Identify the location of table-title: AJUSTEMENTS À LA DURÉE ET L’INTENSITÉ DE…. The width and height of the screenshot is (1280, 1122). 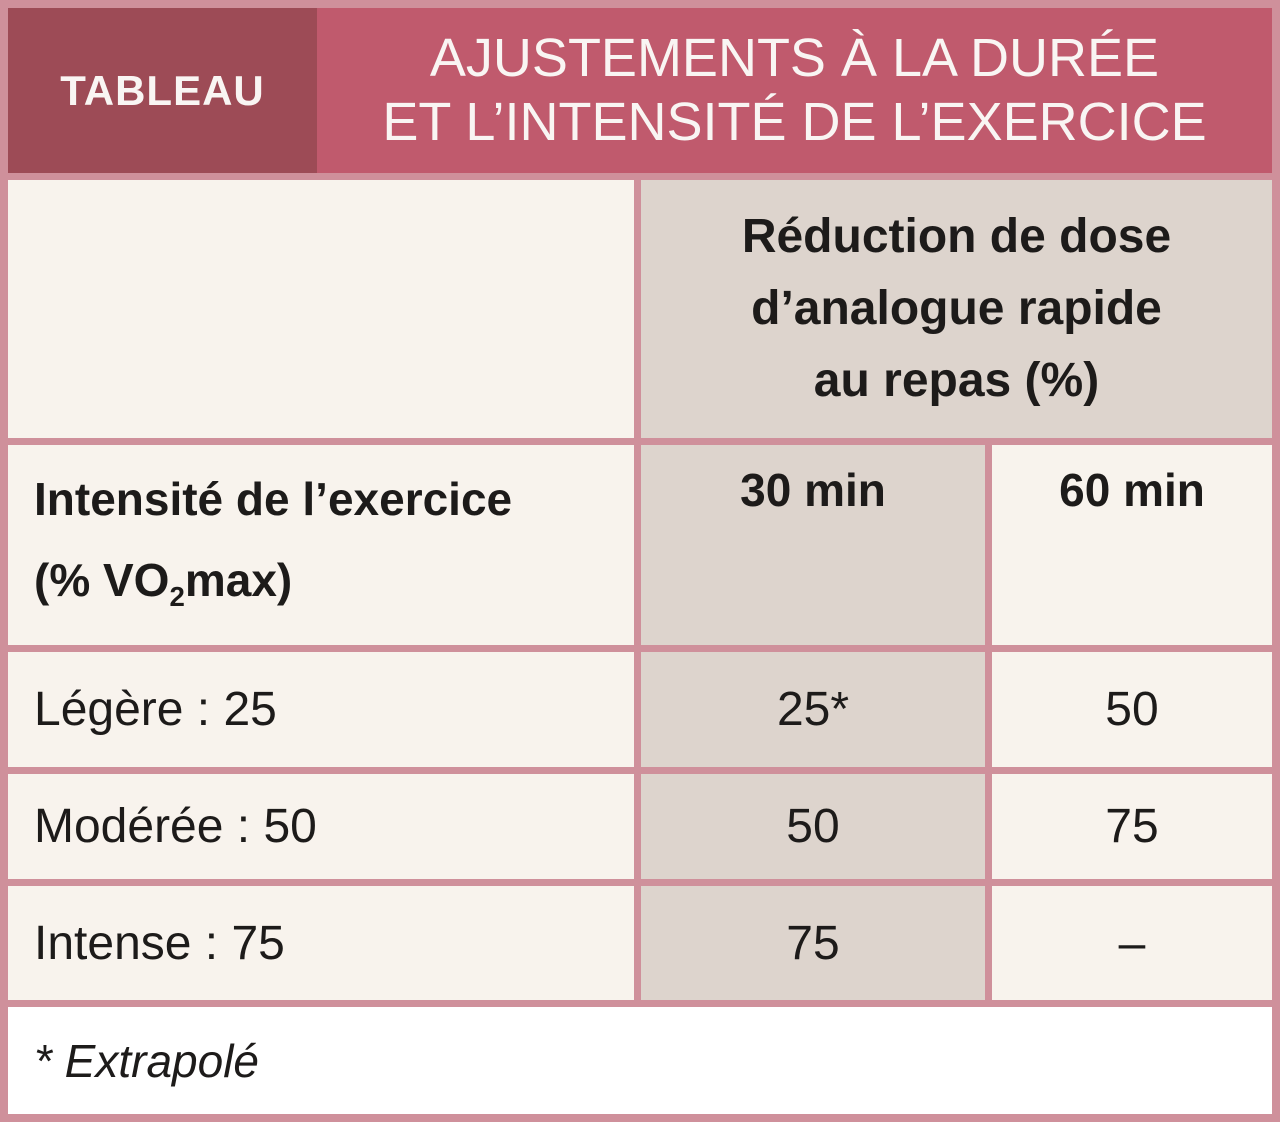
(794, 90).